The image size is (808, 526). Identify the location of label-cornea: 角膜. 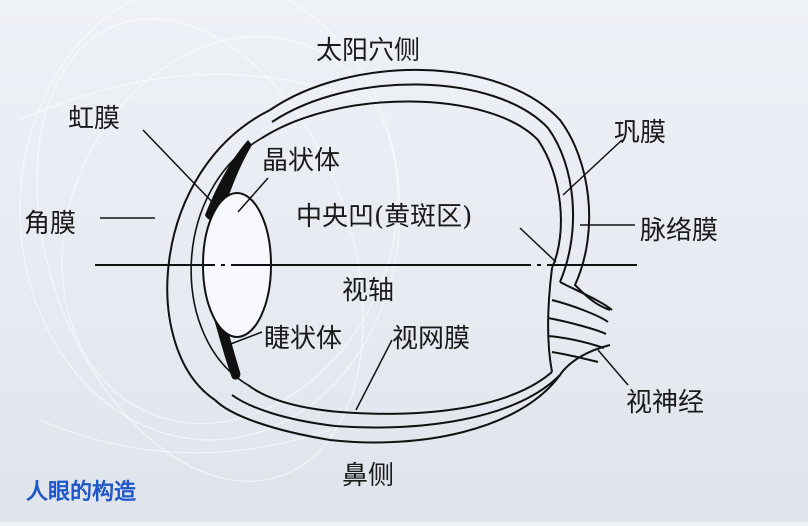
(50, 224).